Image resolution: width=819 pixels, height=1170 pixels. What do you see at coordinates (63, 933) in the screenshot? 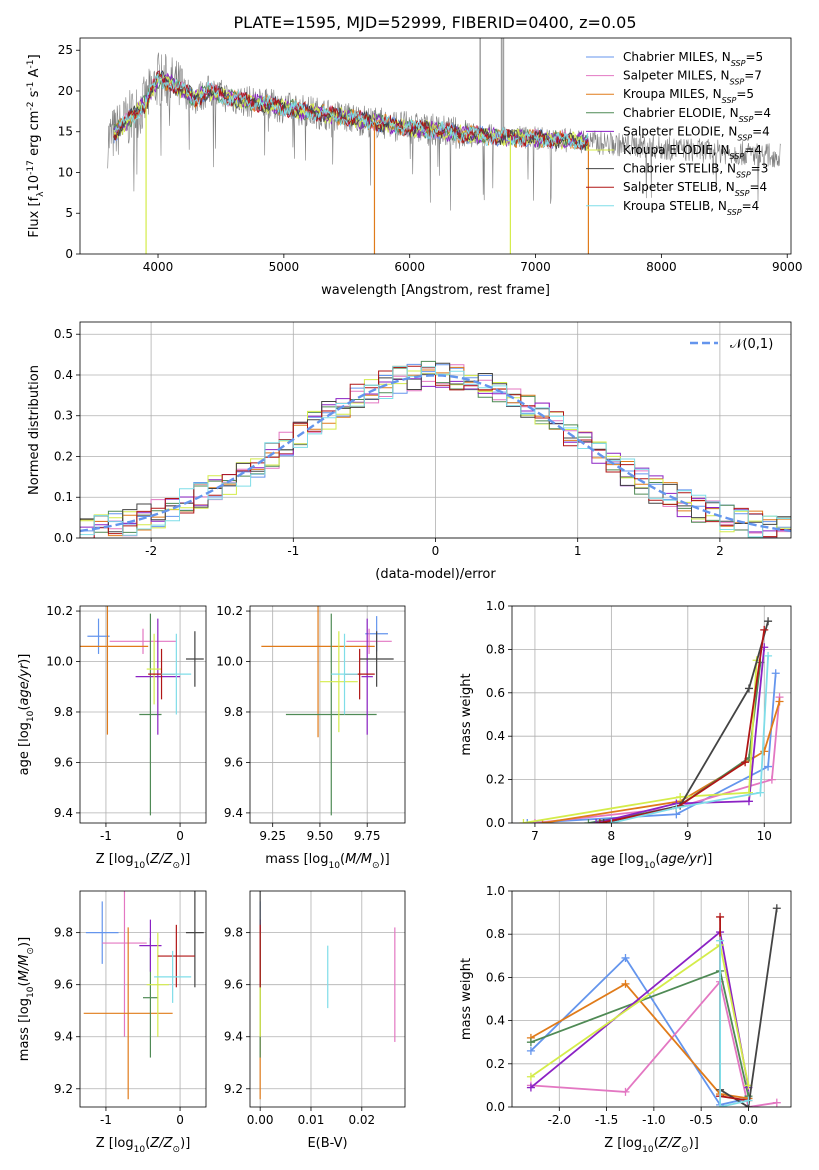
I see `mass_vs_Z-ytick-label: 9.8` at bounding box center [63, 933].